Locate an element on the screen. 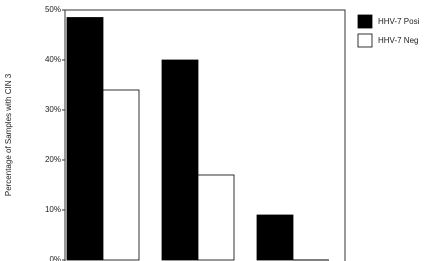 This screenshot has height=261, width=431. y-tick-label: 40% is located at coordinates (53, 59).